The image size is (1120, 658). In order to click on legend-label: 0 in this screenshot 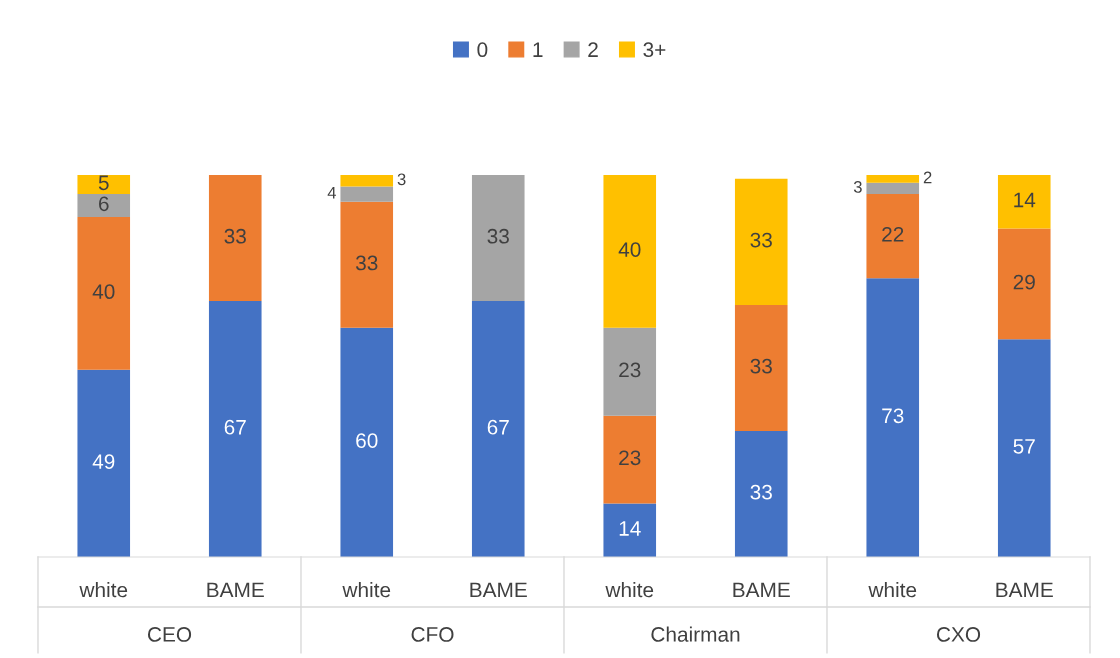, I will do `click(482, 50)`.